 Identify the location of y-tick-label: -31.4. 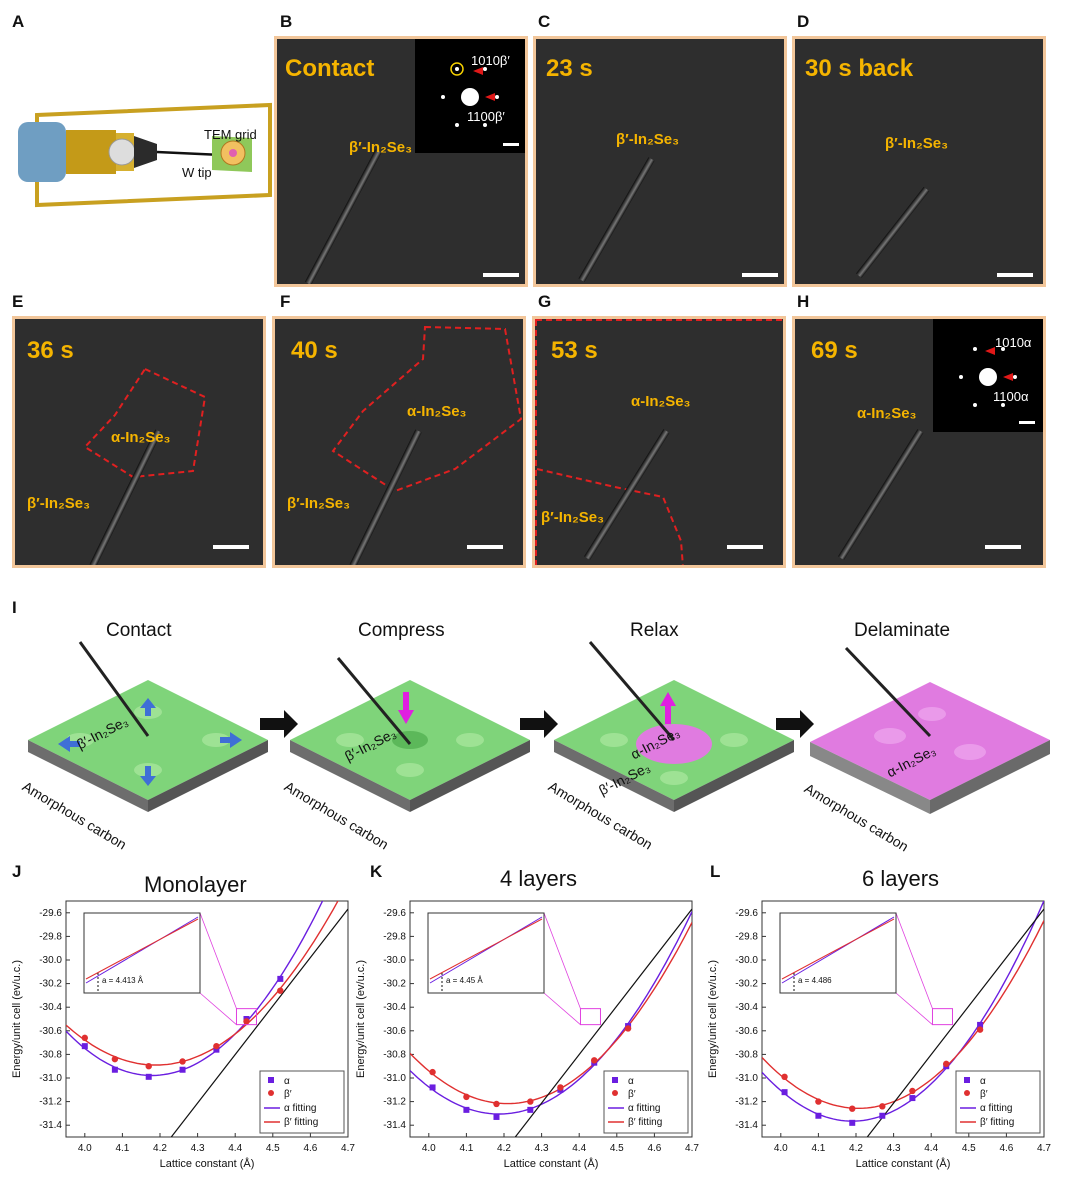
(394, 1125).